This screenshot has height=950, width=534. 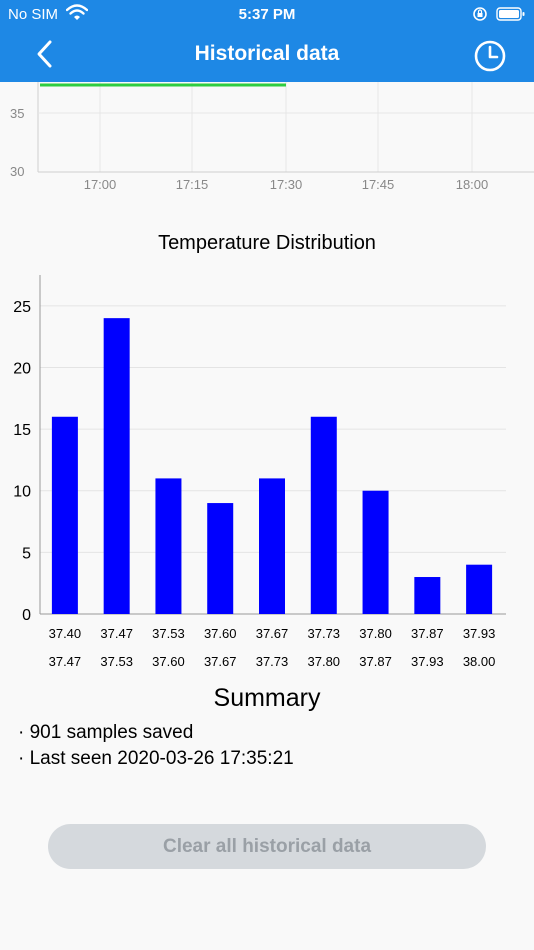 What do you see at coordinates (272, 633) in the screenshot?
I see `bin-lower-label: 37.67` at bounding box center [272, 633].